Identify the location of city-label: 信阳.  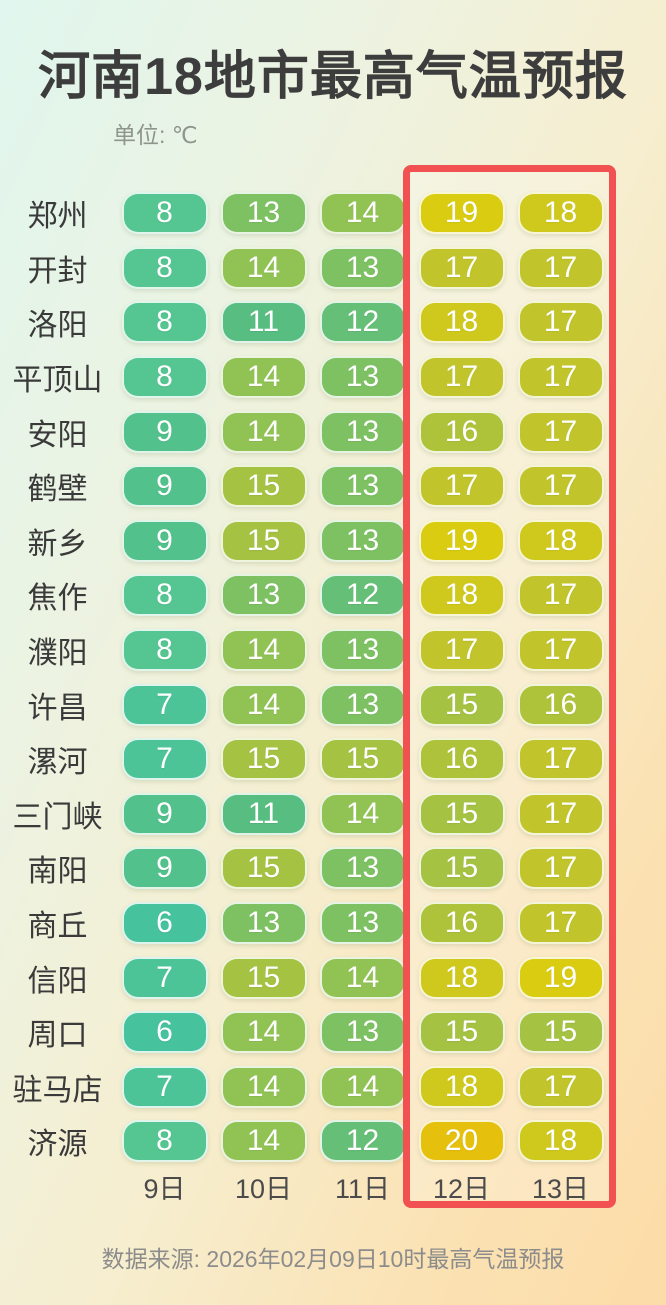
(57, 981).